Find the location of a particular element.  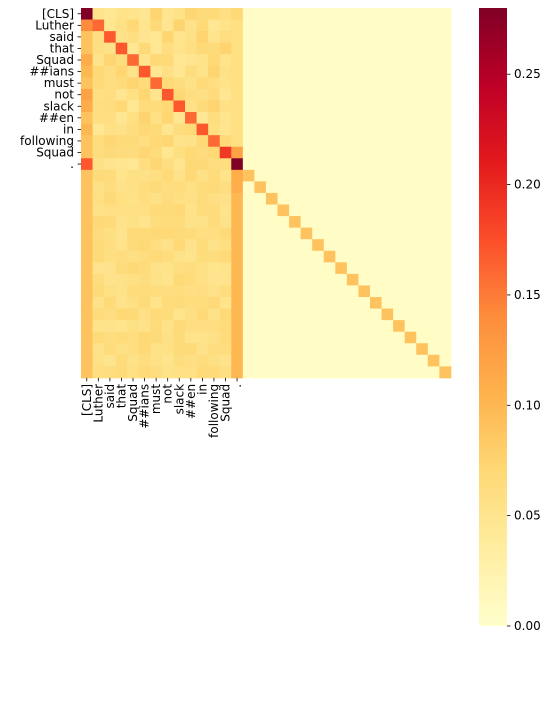

colorbar is located at coordinates (493, 317).